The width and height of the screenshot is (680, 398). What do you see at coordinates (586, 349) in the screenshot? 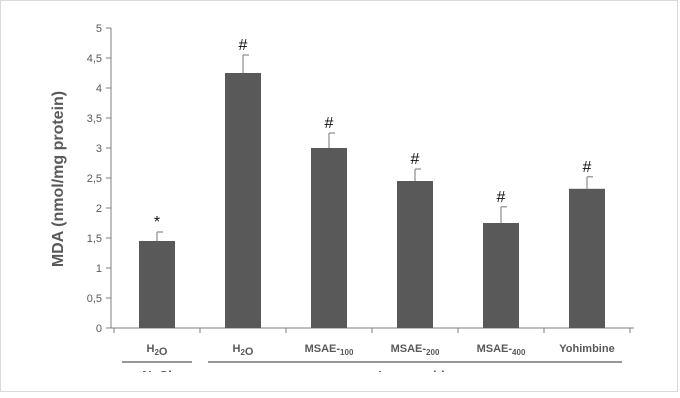
I see `x-tick-label: Yohimbine` at bounding box center [586, 349].